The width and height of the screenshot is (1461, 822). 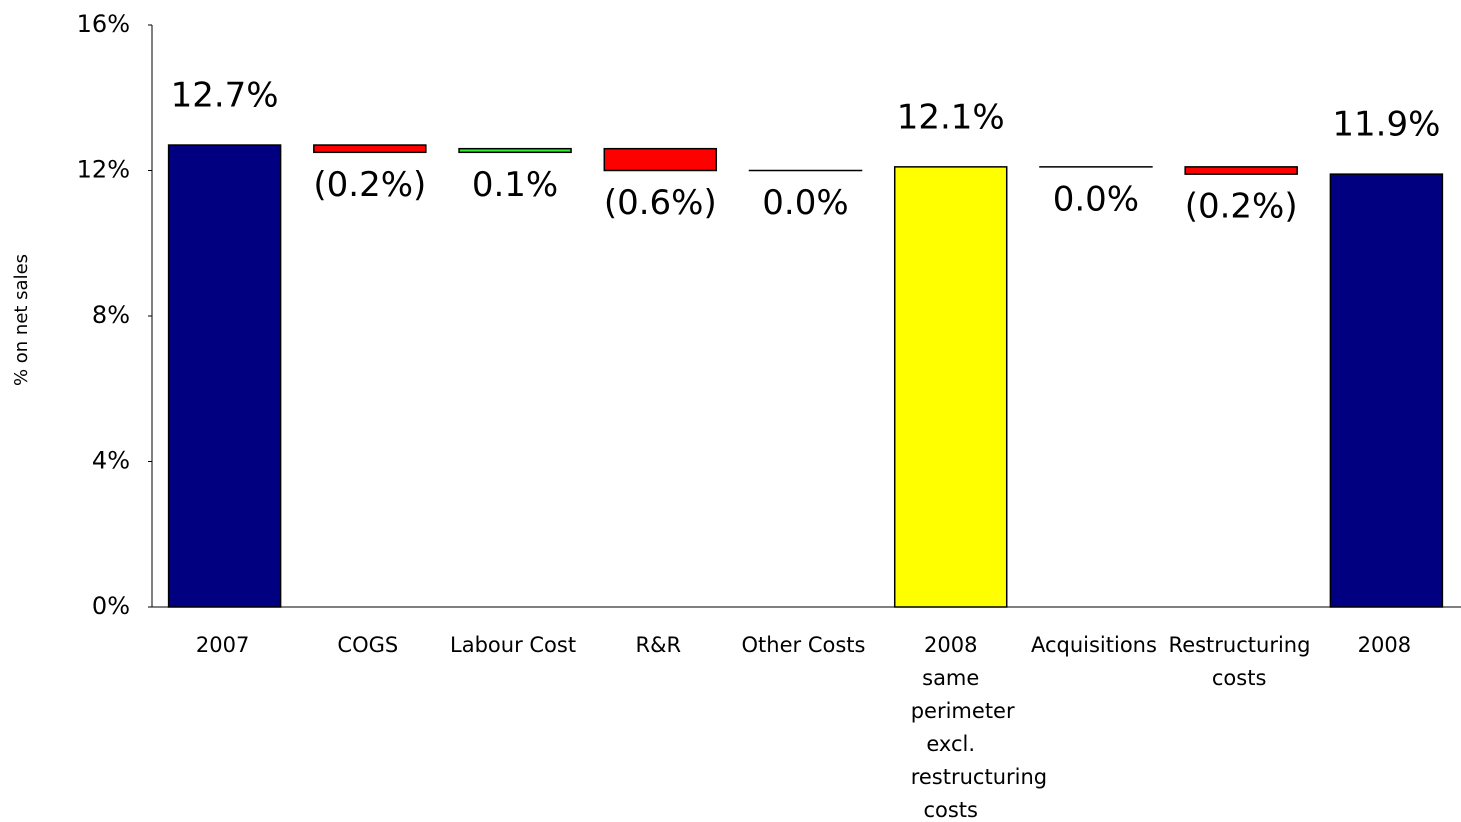 I want to click on y-tick-label: 12%, so click(x=103, y=170).